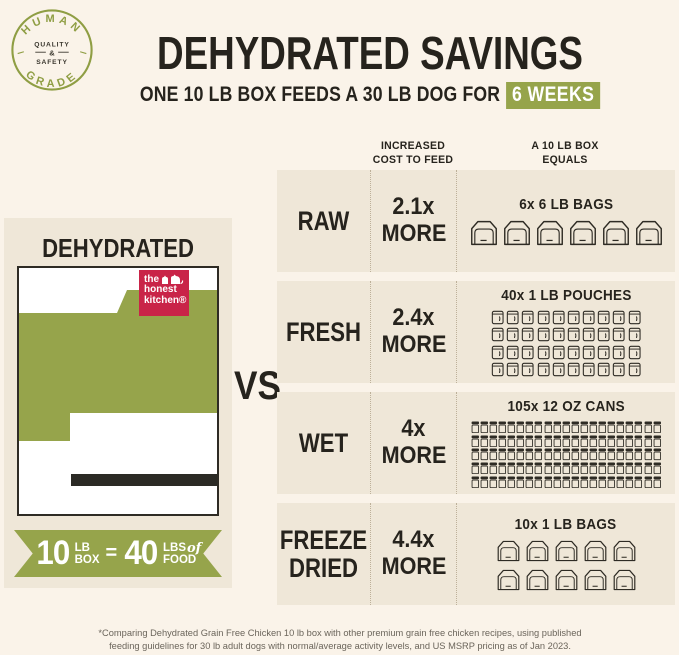 The width and height of the screenshot is (679, 655). I want to click on table-row-wet: WET 4x MORE 105x 12 OZ CANS, so click(476, 443).